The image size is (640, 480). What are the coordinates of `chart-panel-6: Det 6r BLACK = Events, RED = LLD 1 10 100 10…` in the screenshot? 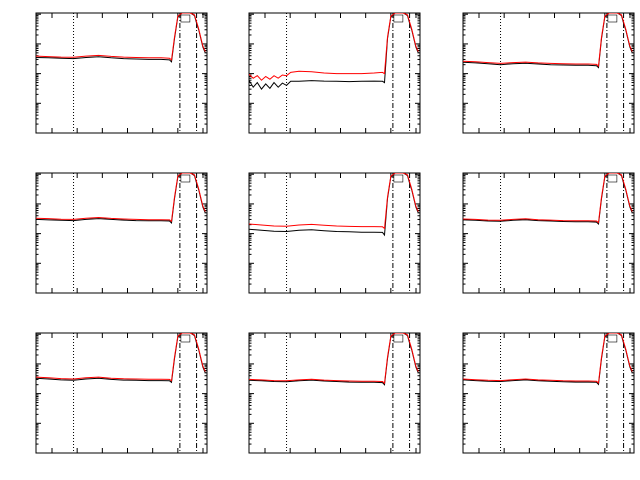 It's located at (534, 237).